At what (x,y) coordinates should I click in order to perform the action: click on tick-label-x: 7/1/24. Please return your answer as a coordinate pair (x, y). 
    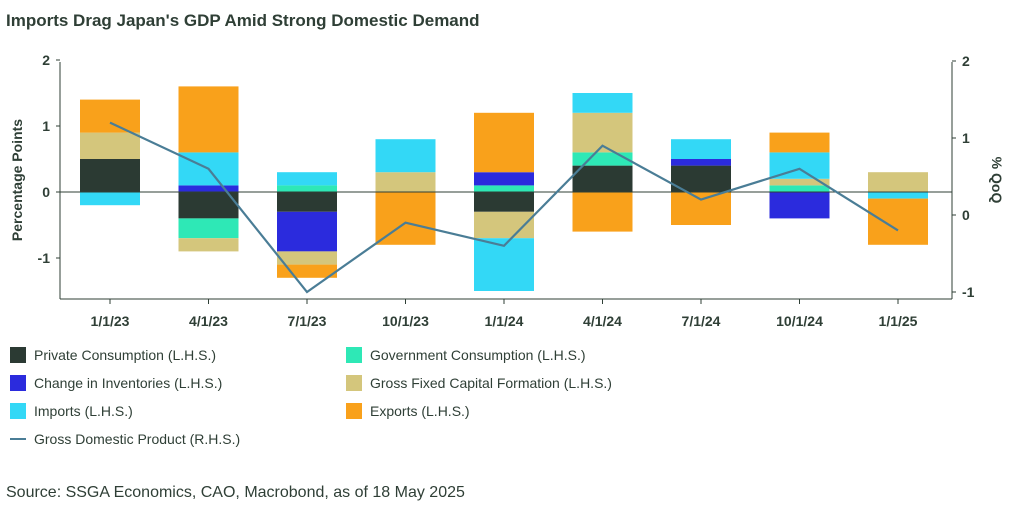
    Looking at the image, I should click on (701, 321).